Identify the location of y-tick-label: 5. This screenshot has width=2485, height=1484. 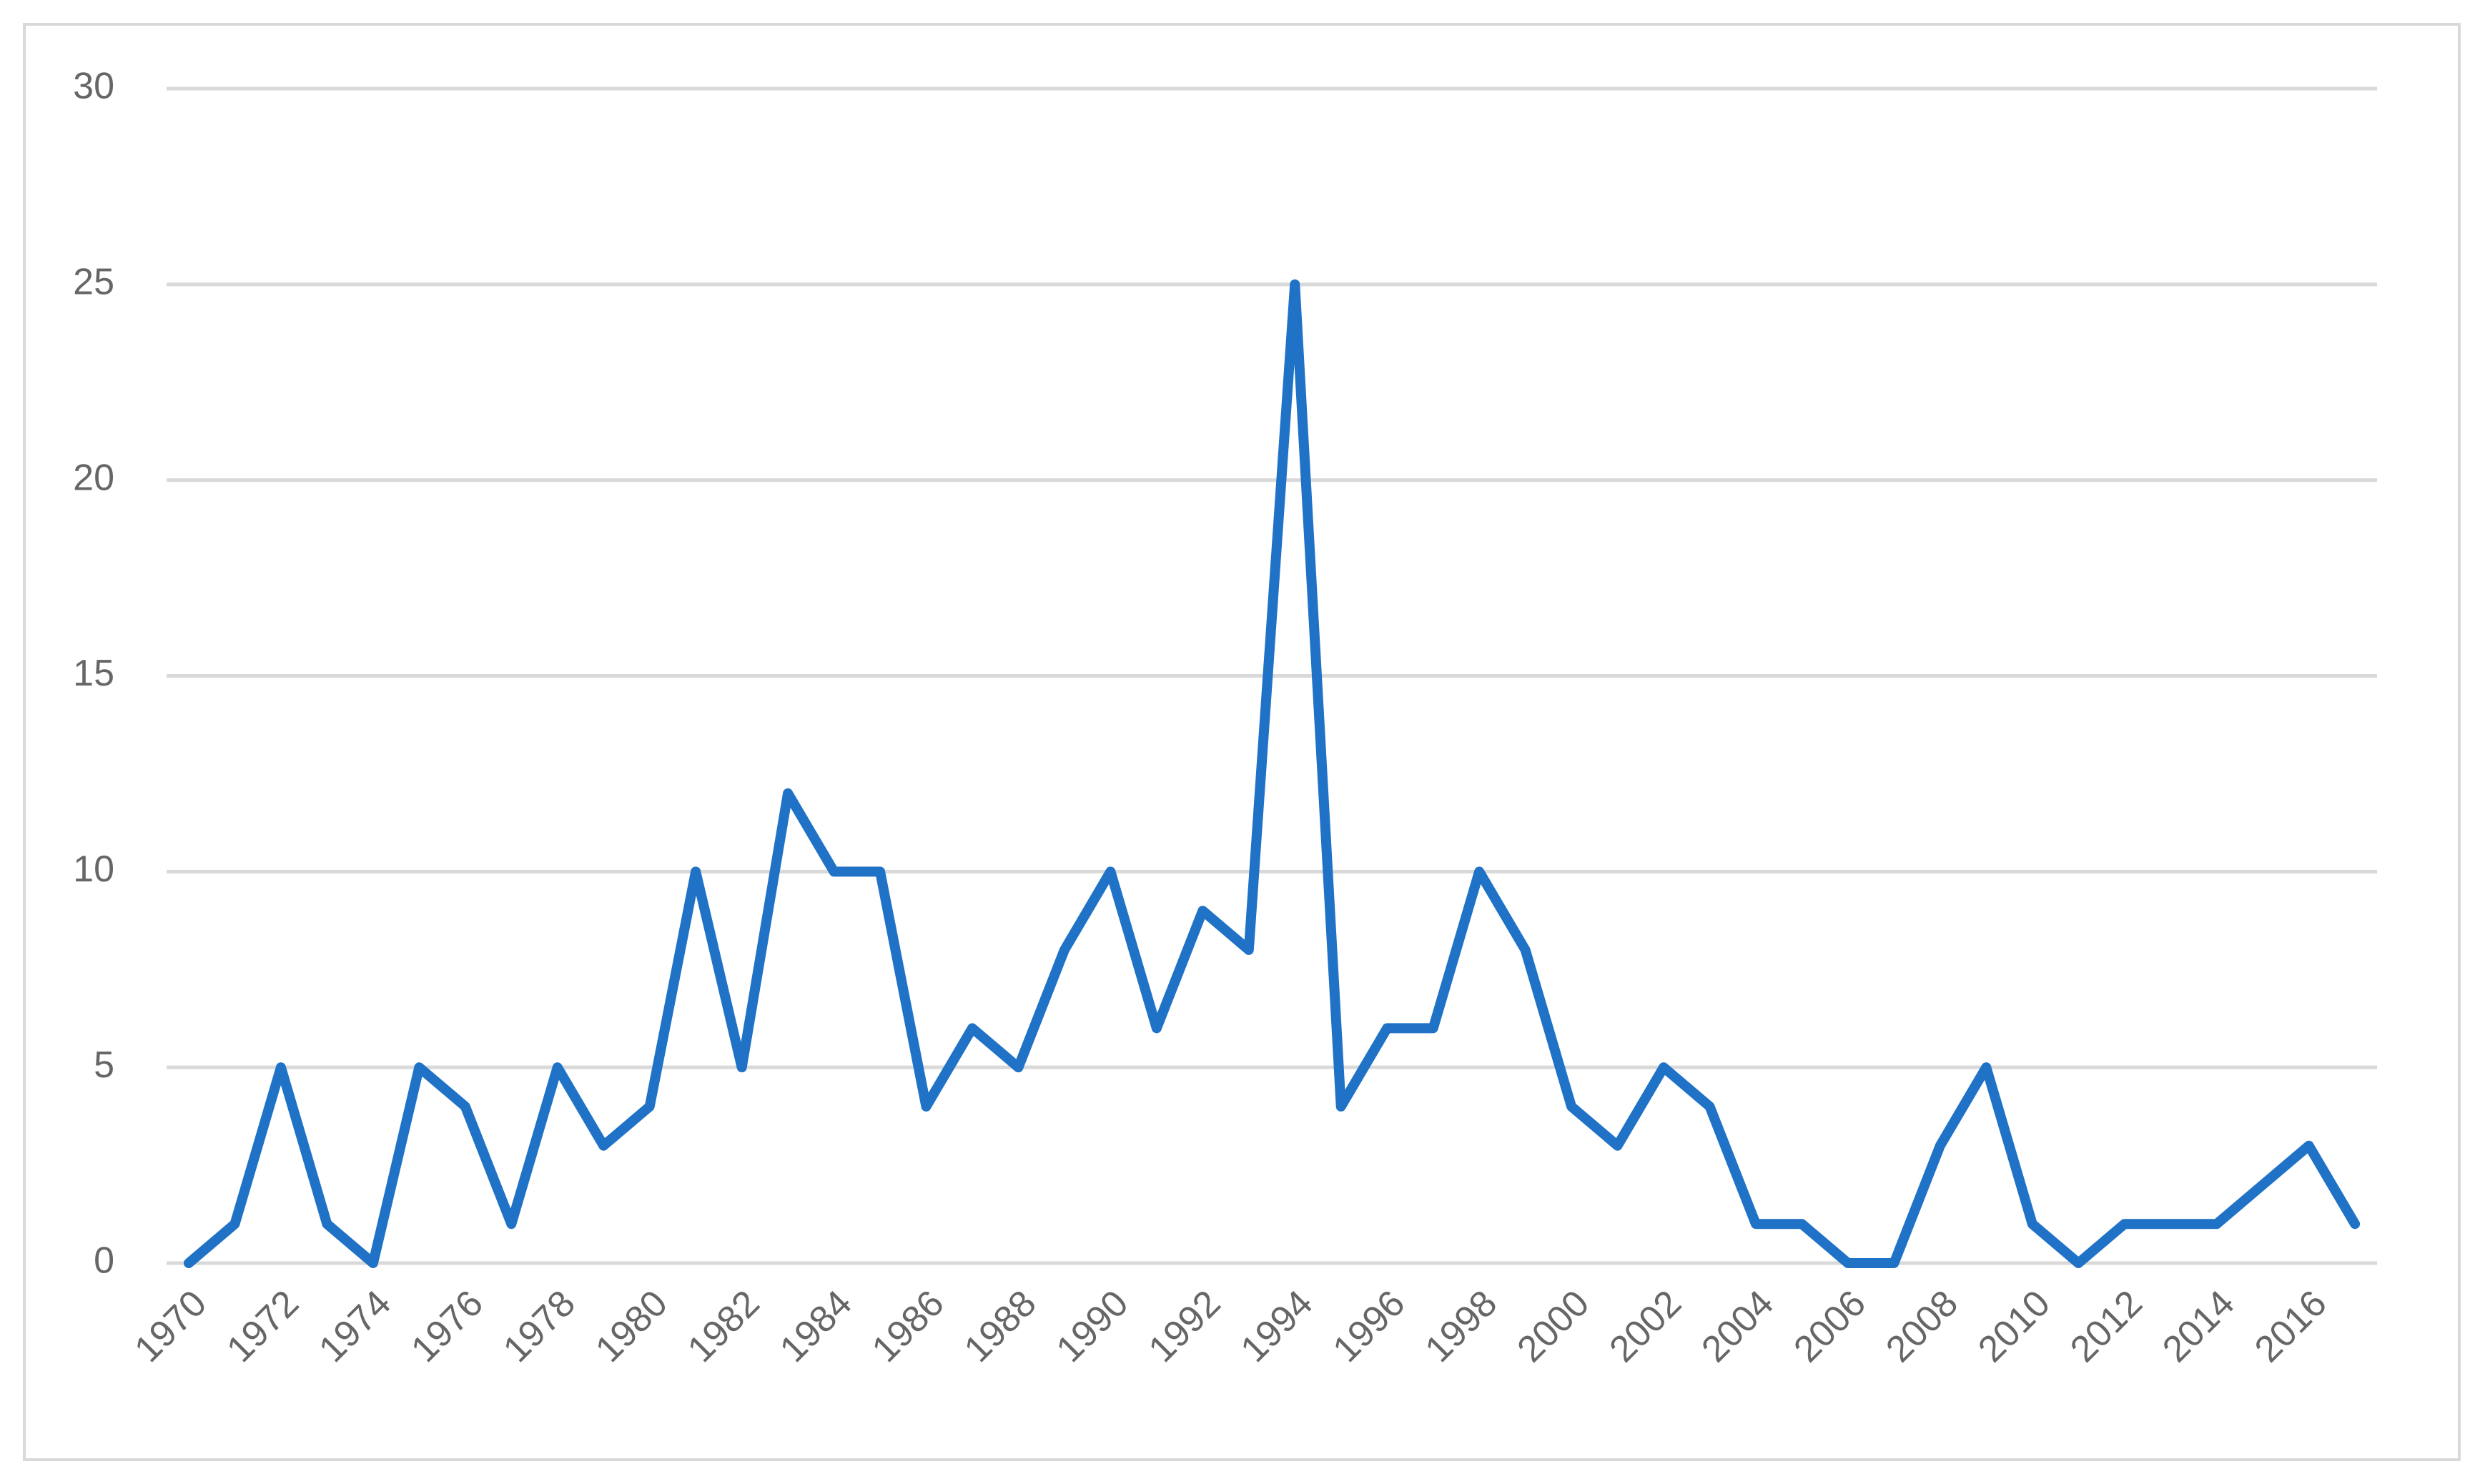
(104, 1065).